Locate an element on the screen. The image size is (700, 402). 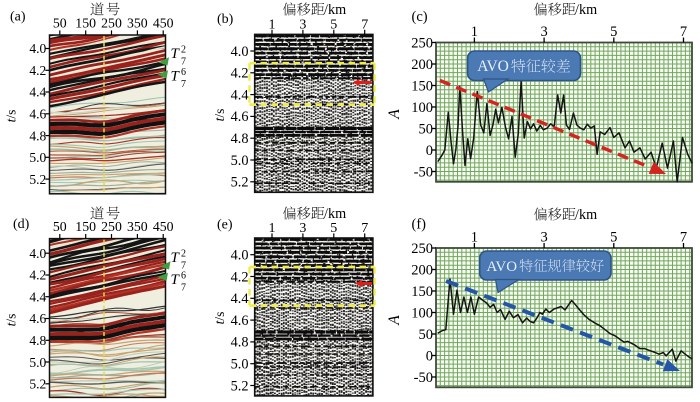
svg-text: (f) is located at coordinates (419, 225).